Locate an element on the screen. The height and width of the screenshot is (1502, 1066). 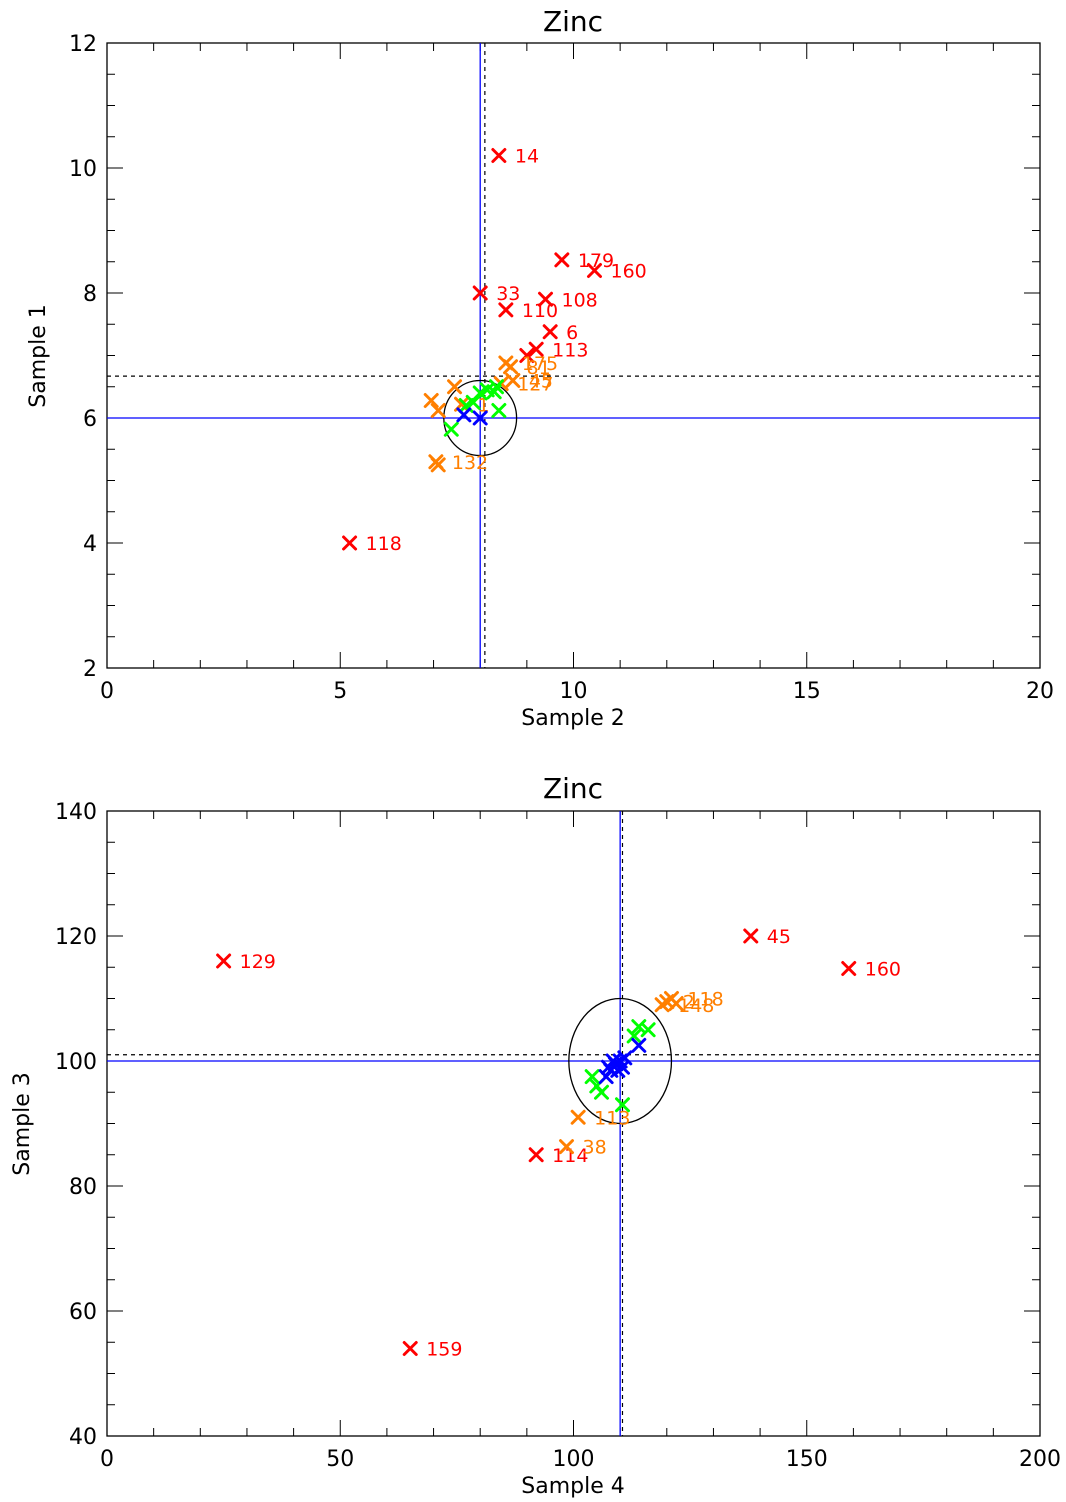
point-label: 175 is located at coordinates (540, 364).